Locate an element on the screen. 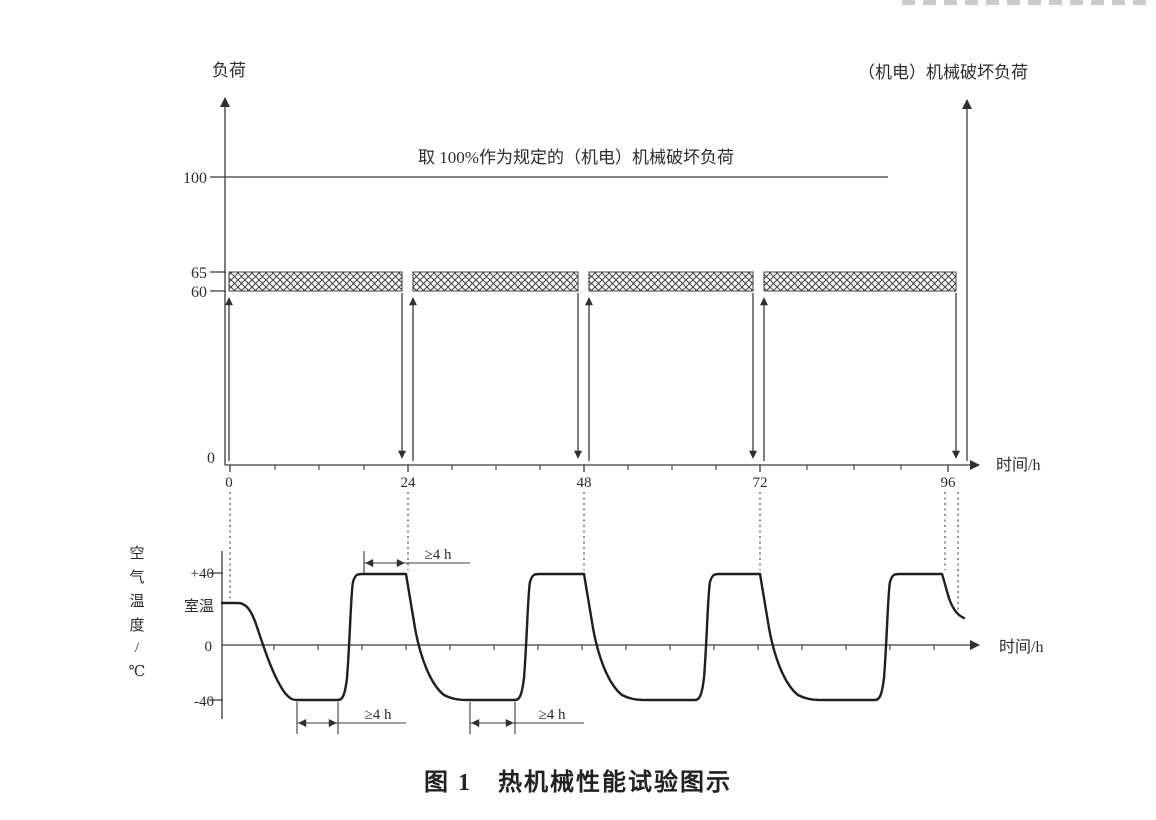 The image size is (1156, 820). load-y-ticks is located at coordinates (218, 281).